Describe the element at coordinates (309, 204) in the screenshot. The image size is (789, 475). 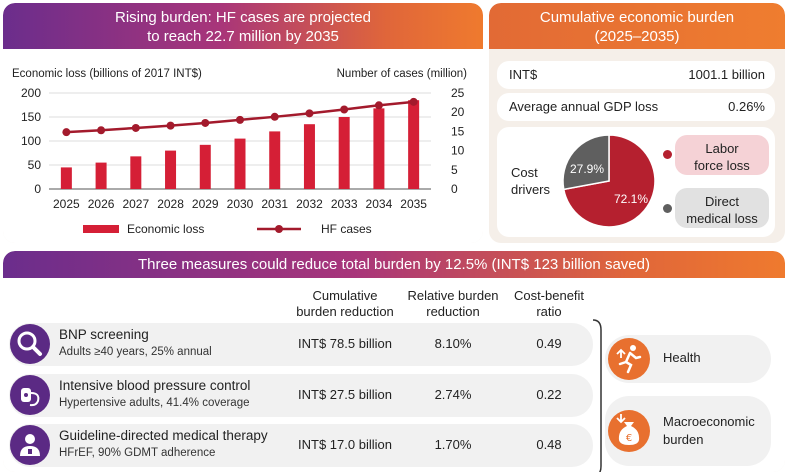
I see `x-tick: 2032` at that location.